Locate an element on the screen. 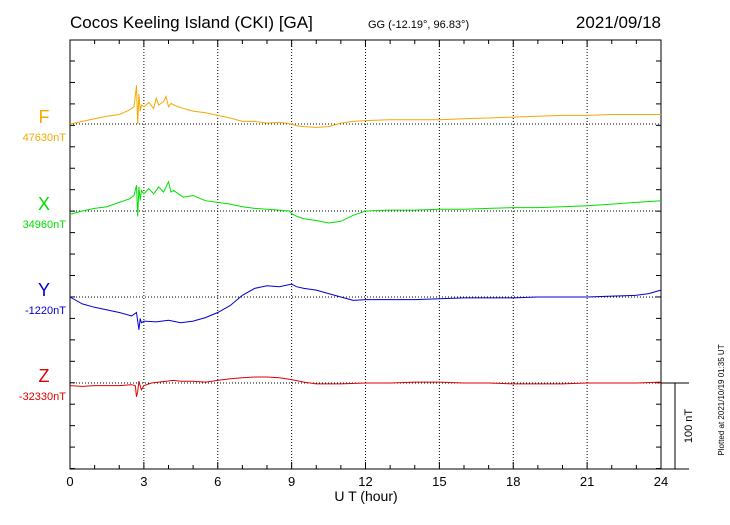 The image size is (730, 525). series-f: F 47630nT is located at coordinates (342, 114).